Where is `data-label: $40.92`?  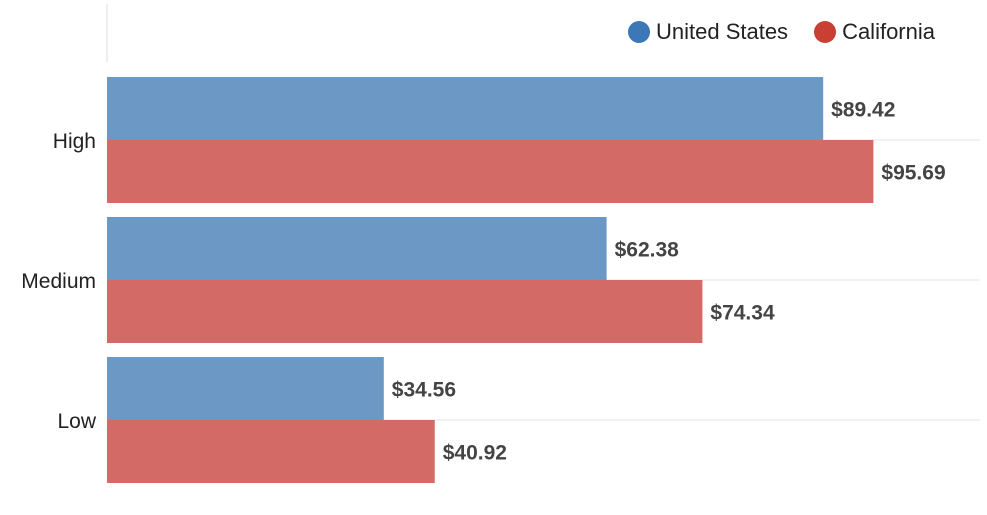
data-label: $40.92 is located at coordinates (475, 453).